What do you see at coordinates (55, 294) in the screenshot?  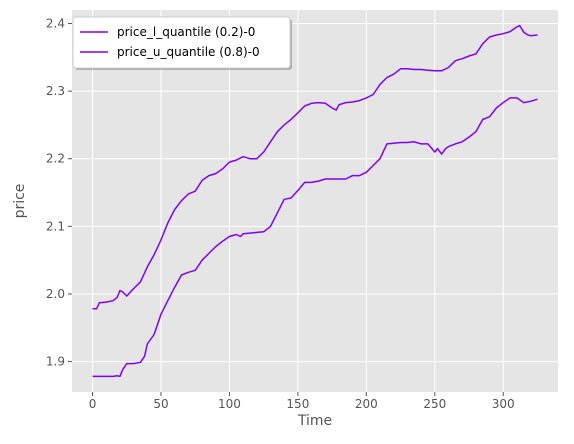 I see `y-tick-label: 2.0` at bounding box center [55, 294].